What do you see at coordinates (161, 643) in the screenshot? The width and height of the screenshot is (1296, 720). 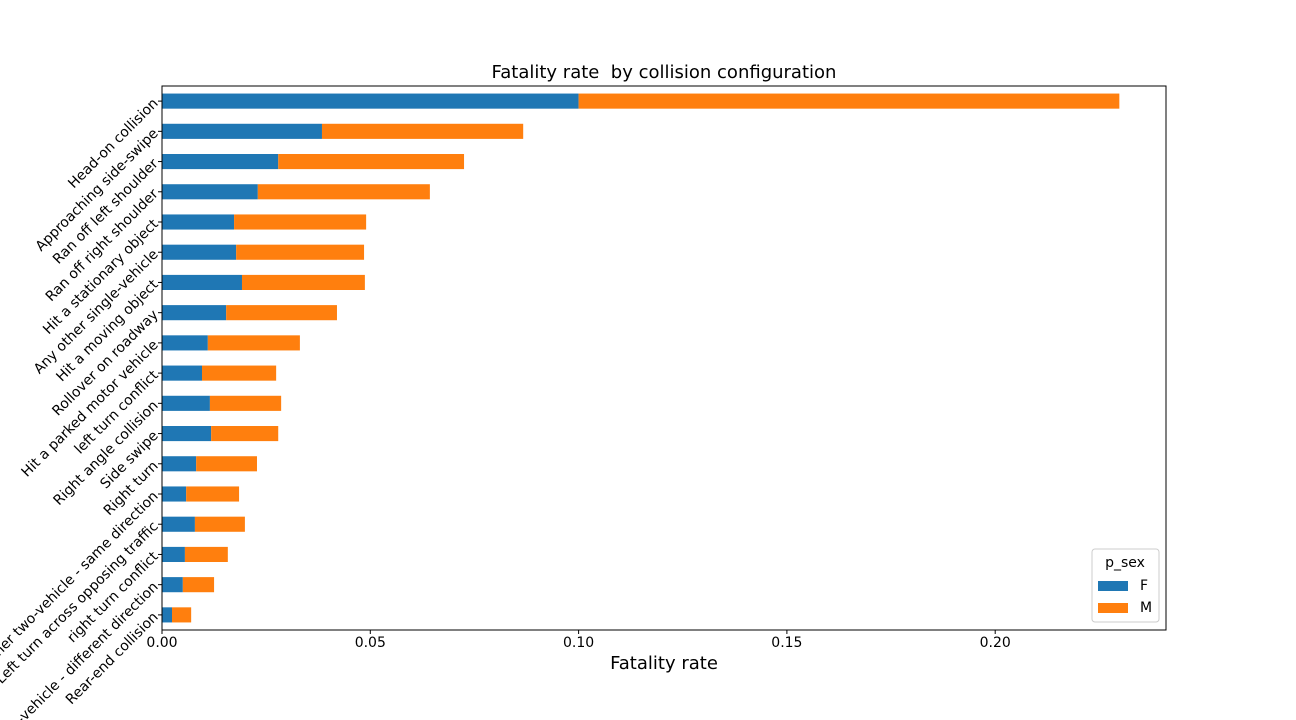 I see `x-tick-label: 0.00` at bounding box center [161, 643].